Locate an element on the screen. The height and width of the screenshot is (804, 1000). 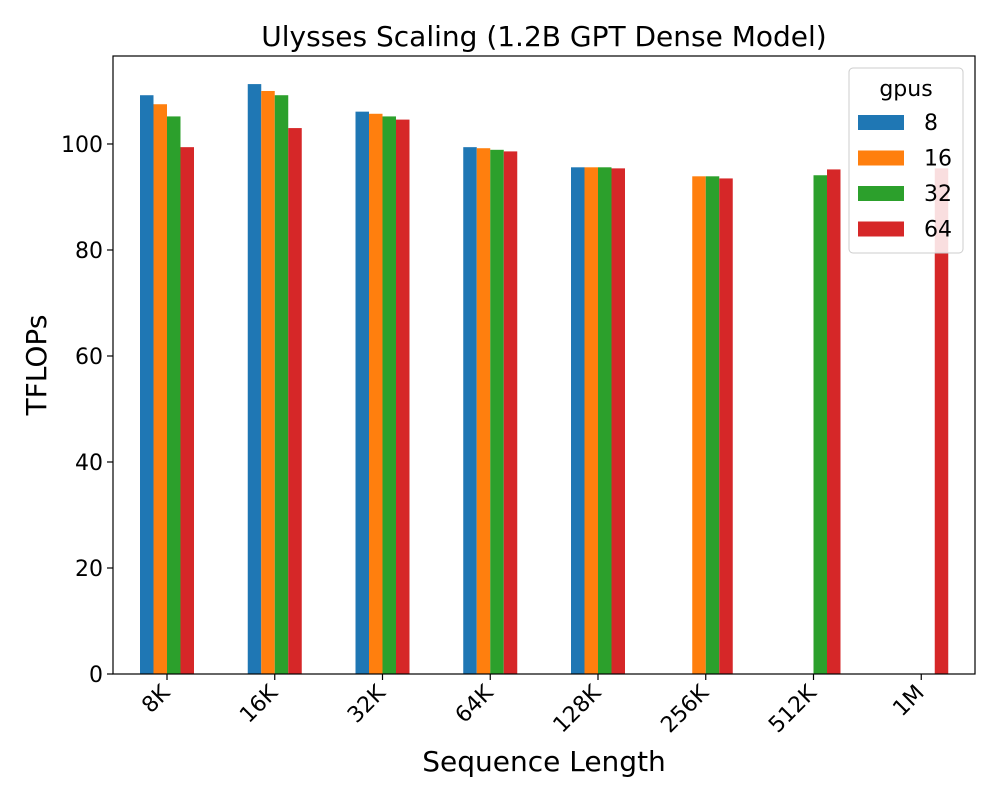
bar-gpus-16-8K is located at coordinates (160, 389).